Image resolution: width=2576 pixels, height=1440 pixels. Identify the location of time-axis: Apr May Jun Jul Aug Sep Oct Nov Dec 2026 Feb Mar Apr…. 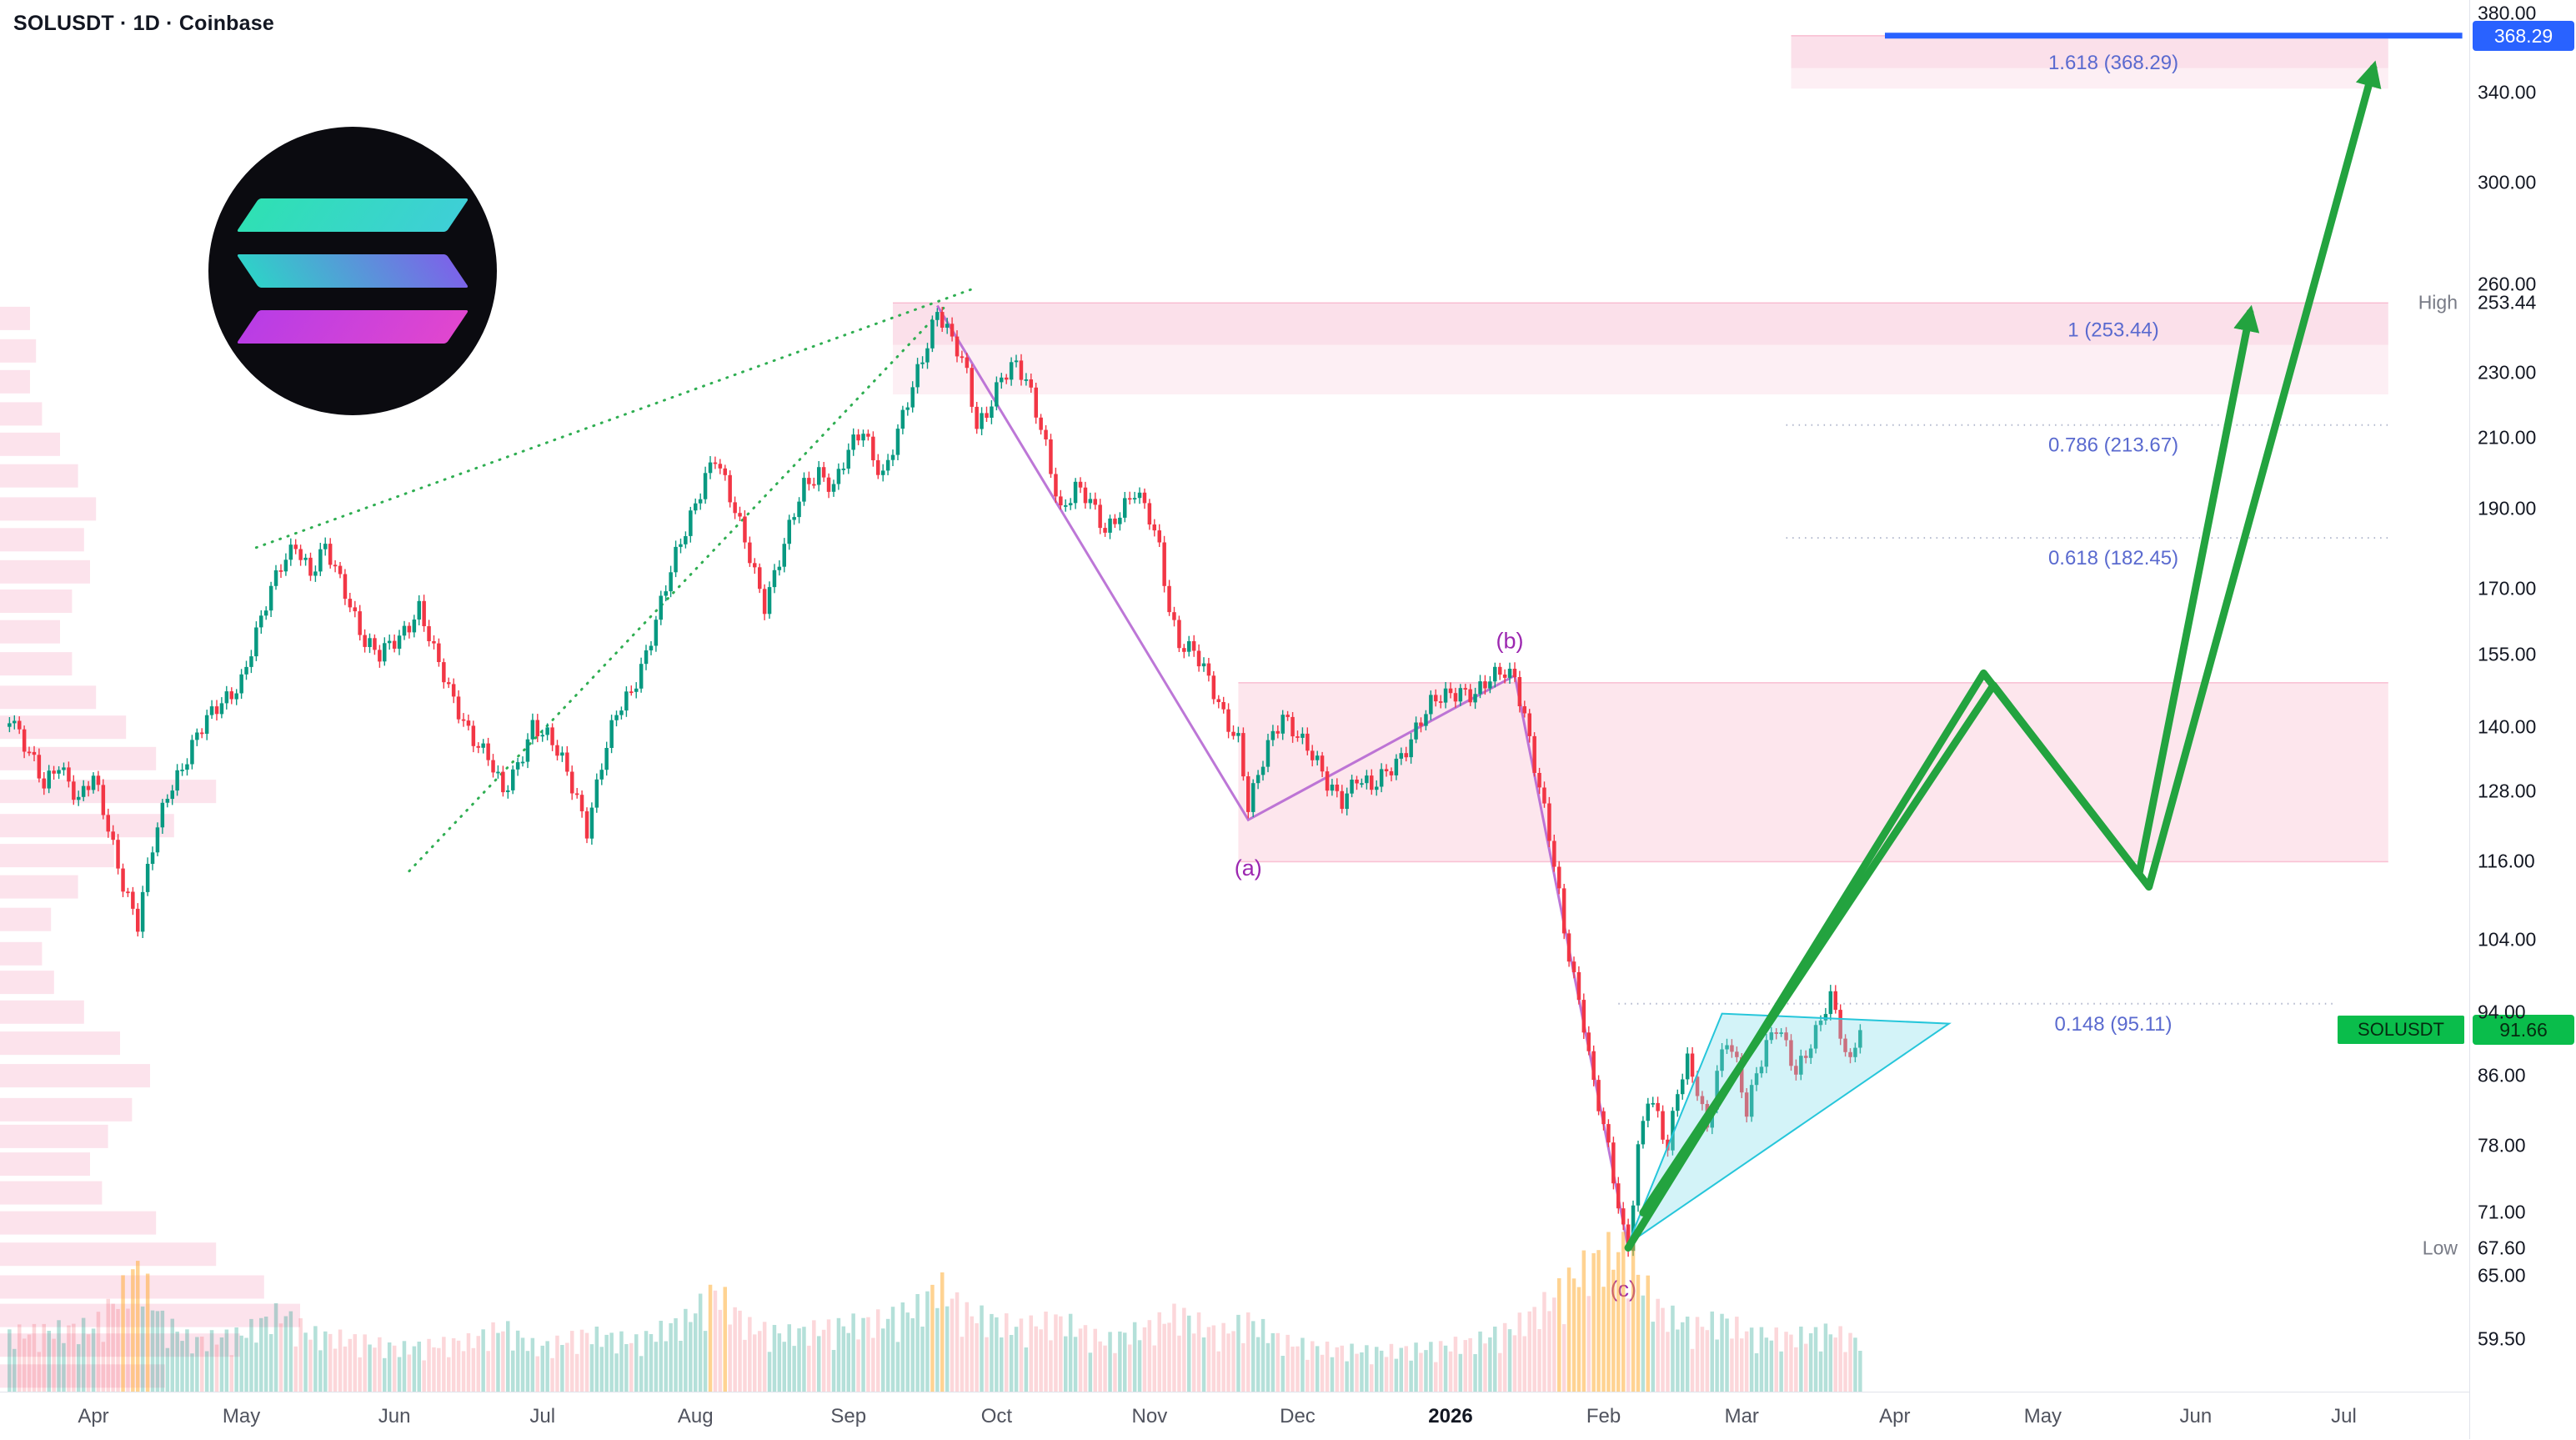
(1234, 1416).